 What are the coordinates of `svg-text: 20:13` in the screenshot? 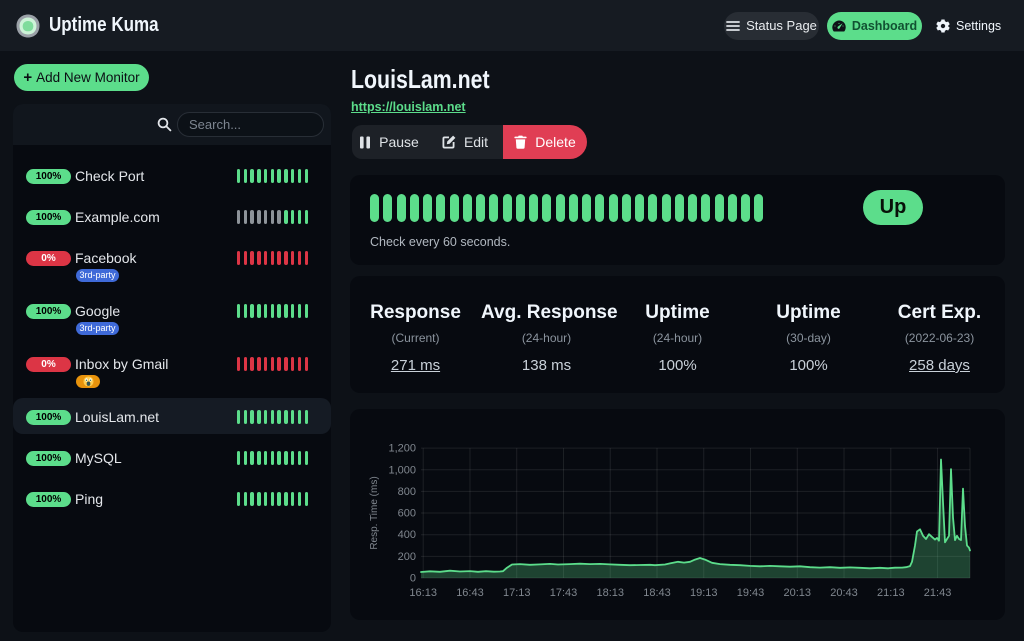 It's located at (798, 593).